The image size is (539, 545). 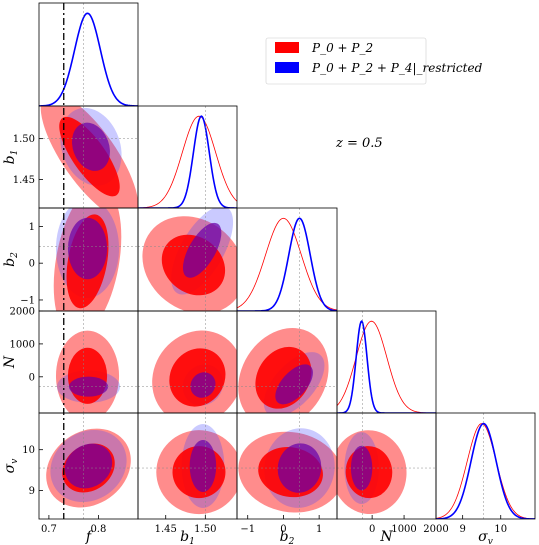 What do you see at coordinates (247, 529) in the screenshot?
I see `xtick-label-b2-0: −1` at bounding box center [247, 529].